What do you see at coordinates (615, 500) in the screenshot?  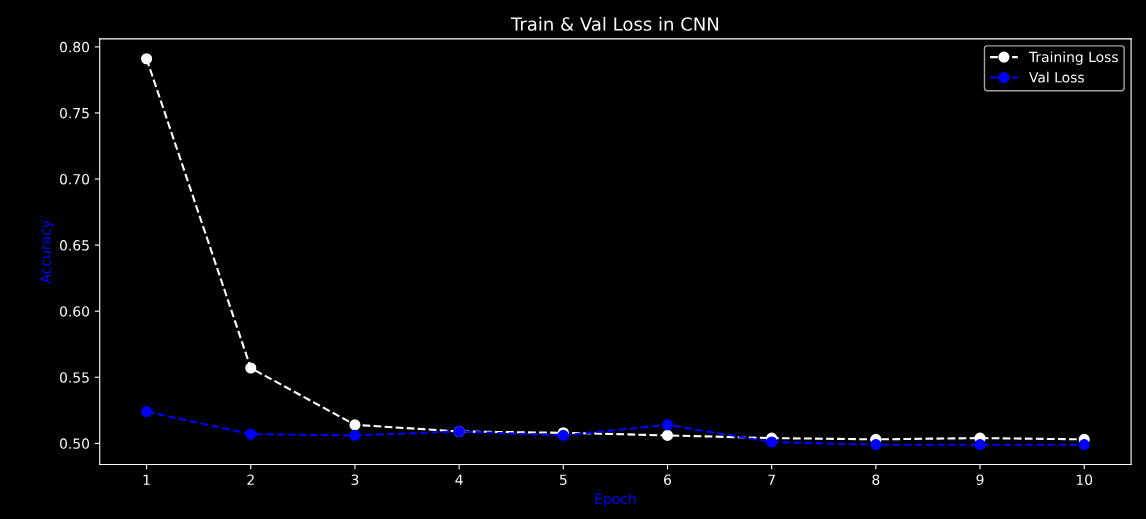 I see `x-axis-title: Epoch` at bounding box center [615, 500].